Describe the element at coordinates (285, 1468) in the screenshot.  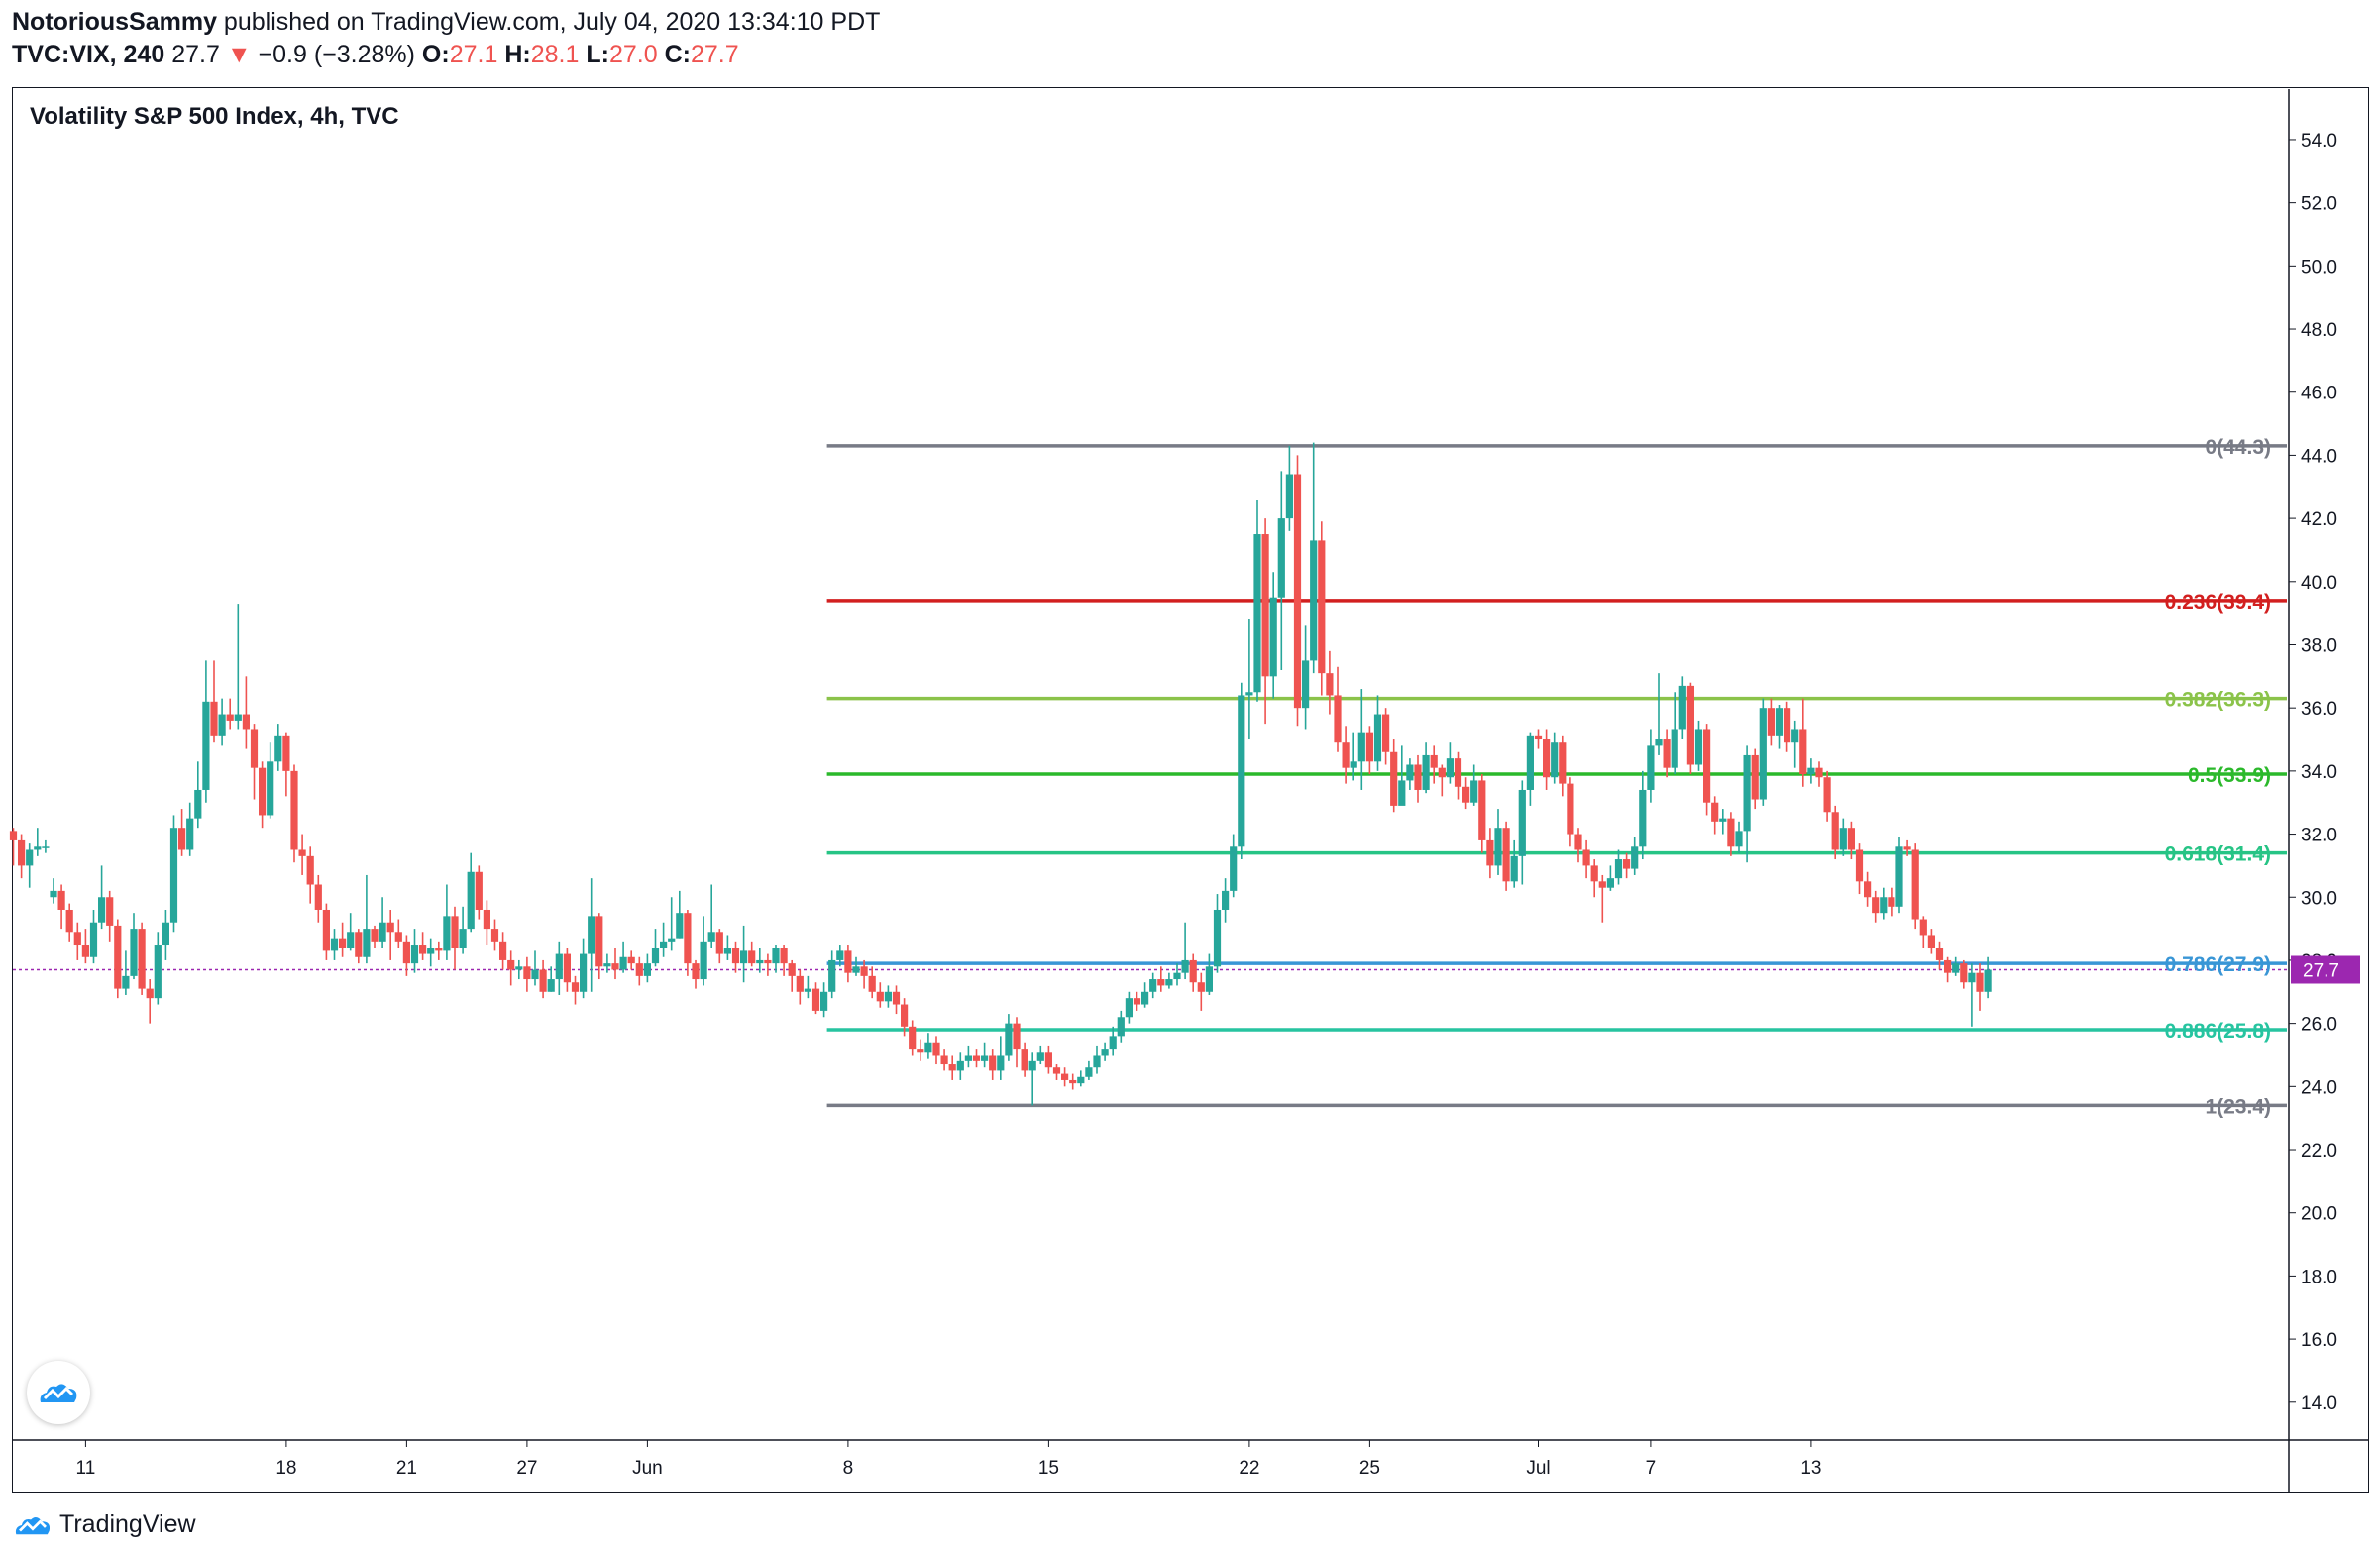
I see `time-tick-label: 18` at that location.